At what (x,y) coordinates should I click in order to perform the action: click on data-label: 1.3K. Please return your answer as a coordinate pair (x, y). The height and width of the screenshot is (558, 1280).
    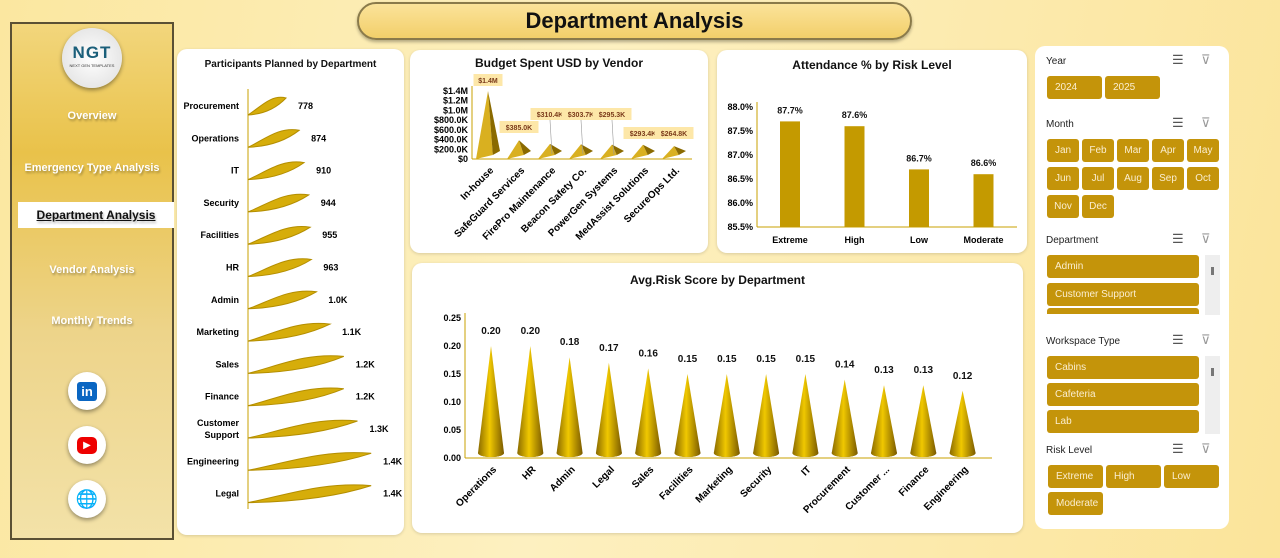
    Looking at the image, I should click on (379, 429).